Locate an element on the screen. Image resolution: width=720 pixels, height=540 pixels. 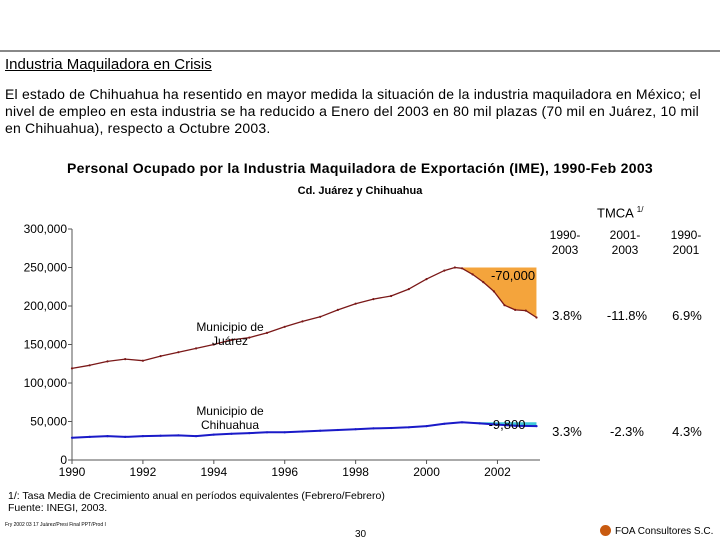
tmca-col-1990-2001: 1990- 2001 is located at coordinates (686, 243).